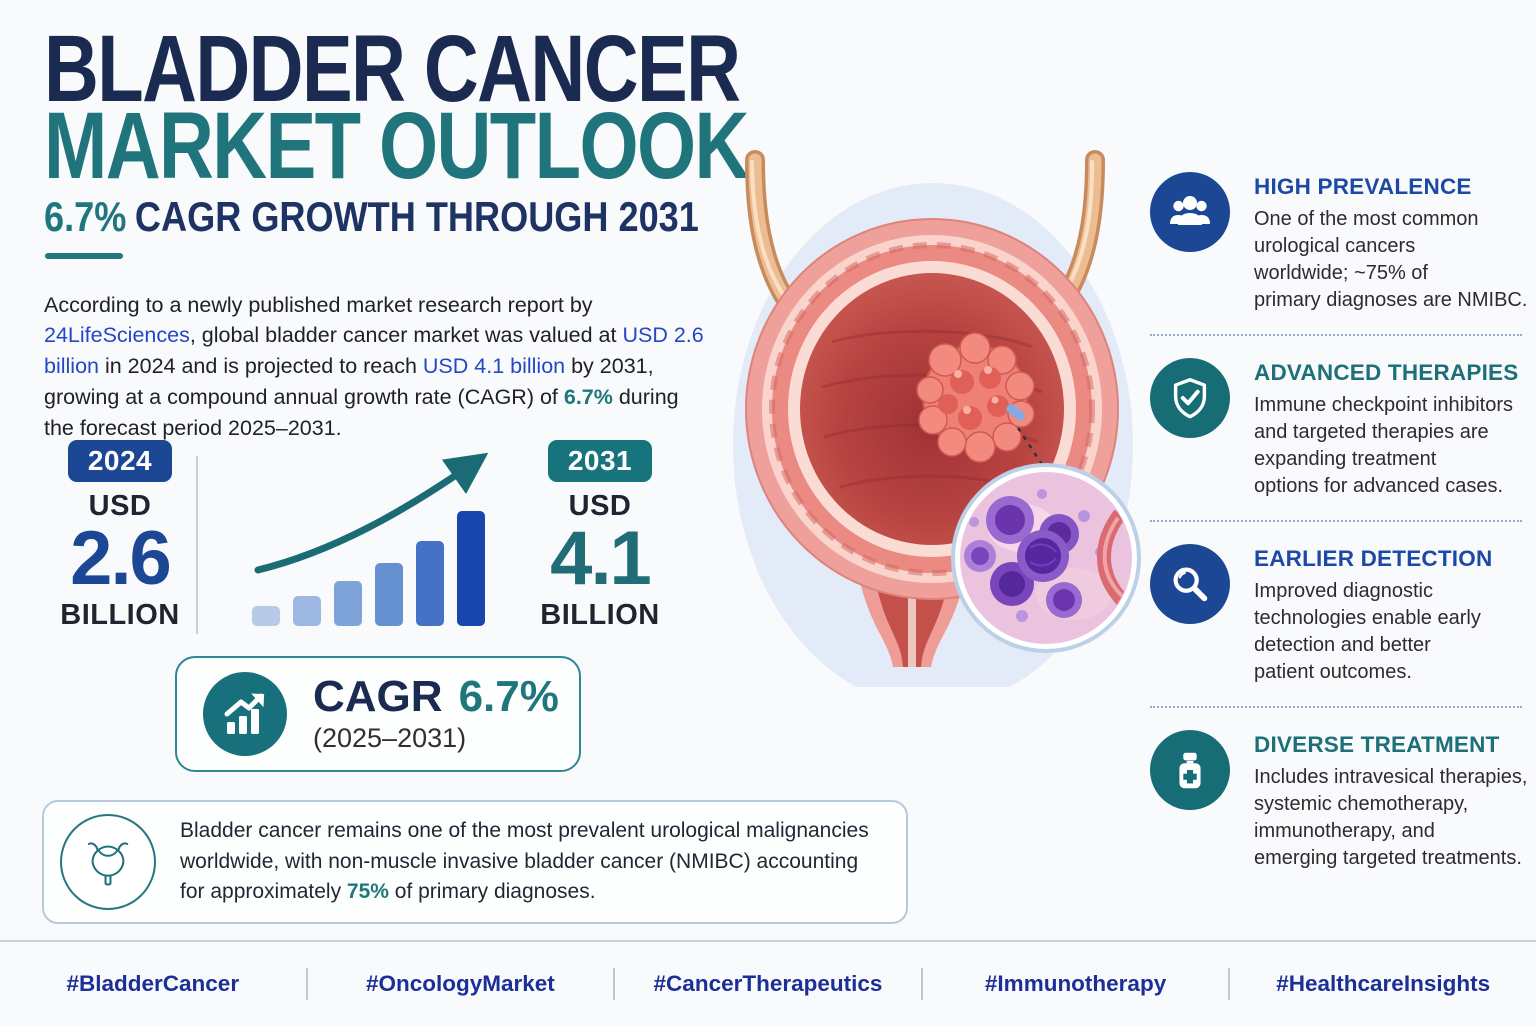 The height and width of the screenshot is (1026, 1536). I want to click on cagr-period: (2025–2031), so click(390, 737).